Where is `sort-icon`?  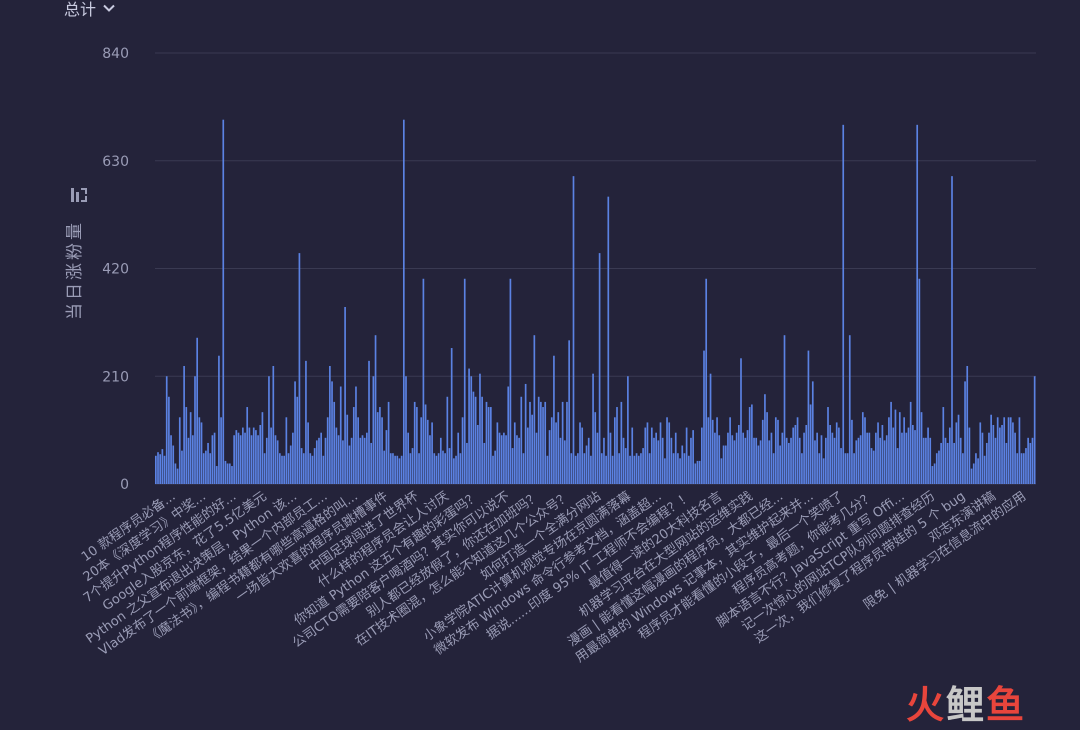 sort-icon is located at coordinates (79, 195).